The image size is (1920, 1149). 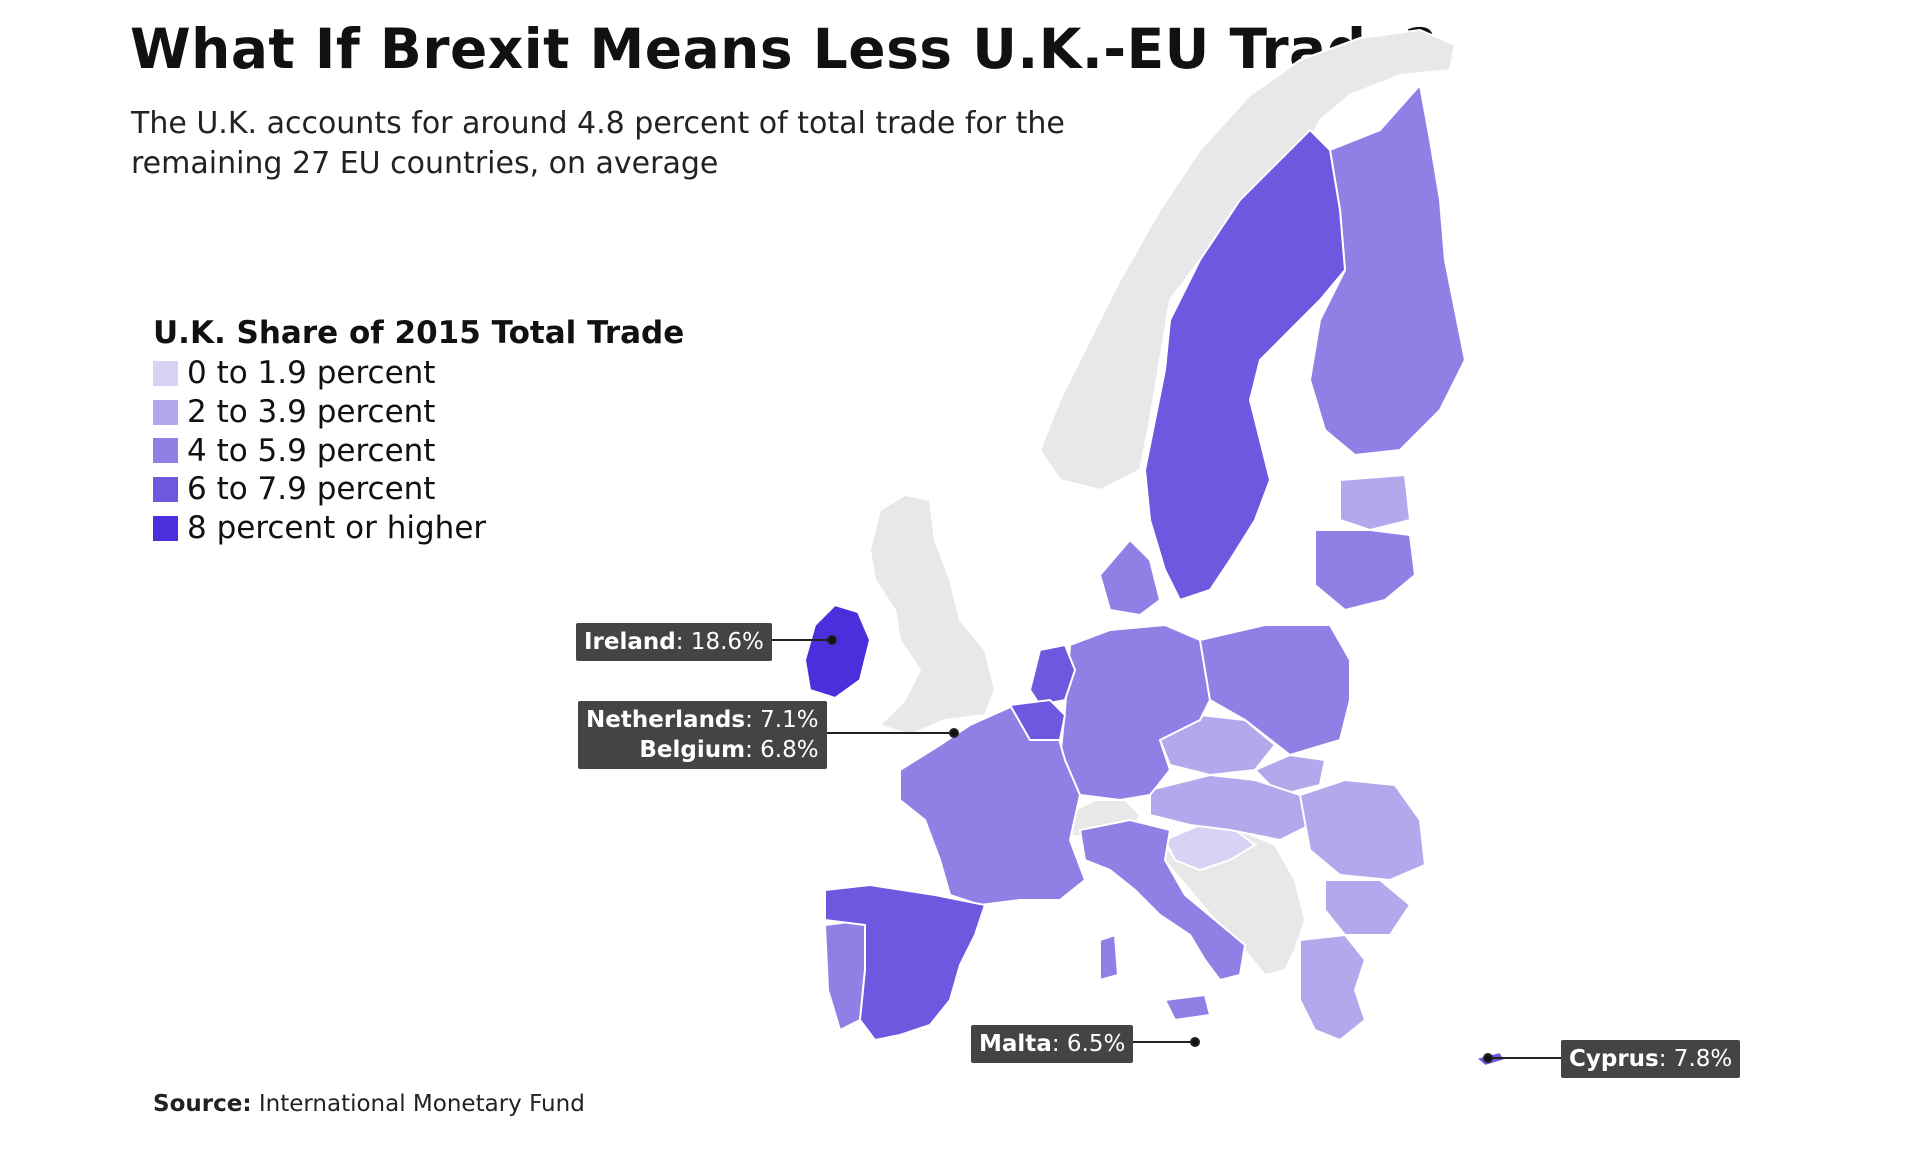 I want to click on germany-shape, so click(x=1135, y=712).